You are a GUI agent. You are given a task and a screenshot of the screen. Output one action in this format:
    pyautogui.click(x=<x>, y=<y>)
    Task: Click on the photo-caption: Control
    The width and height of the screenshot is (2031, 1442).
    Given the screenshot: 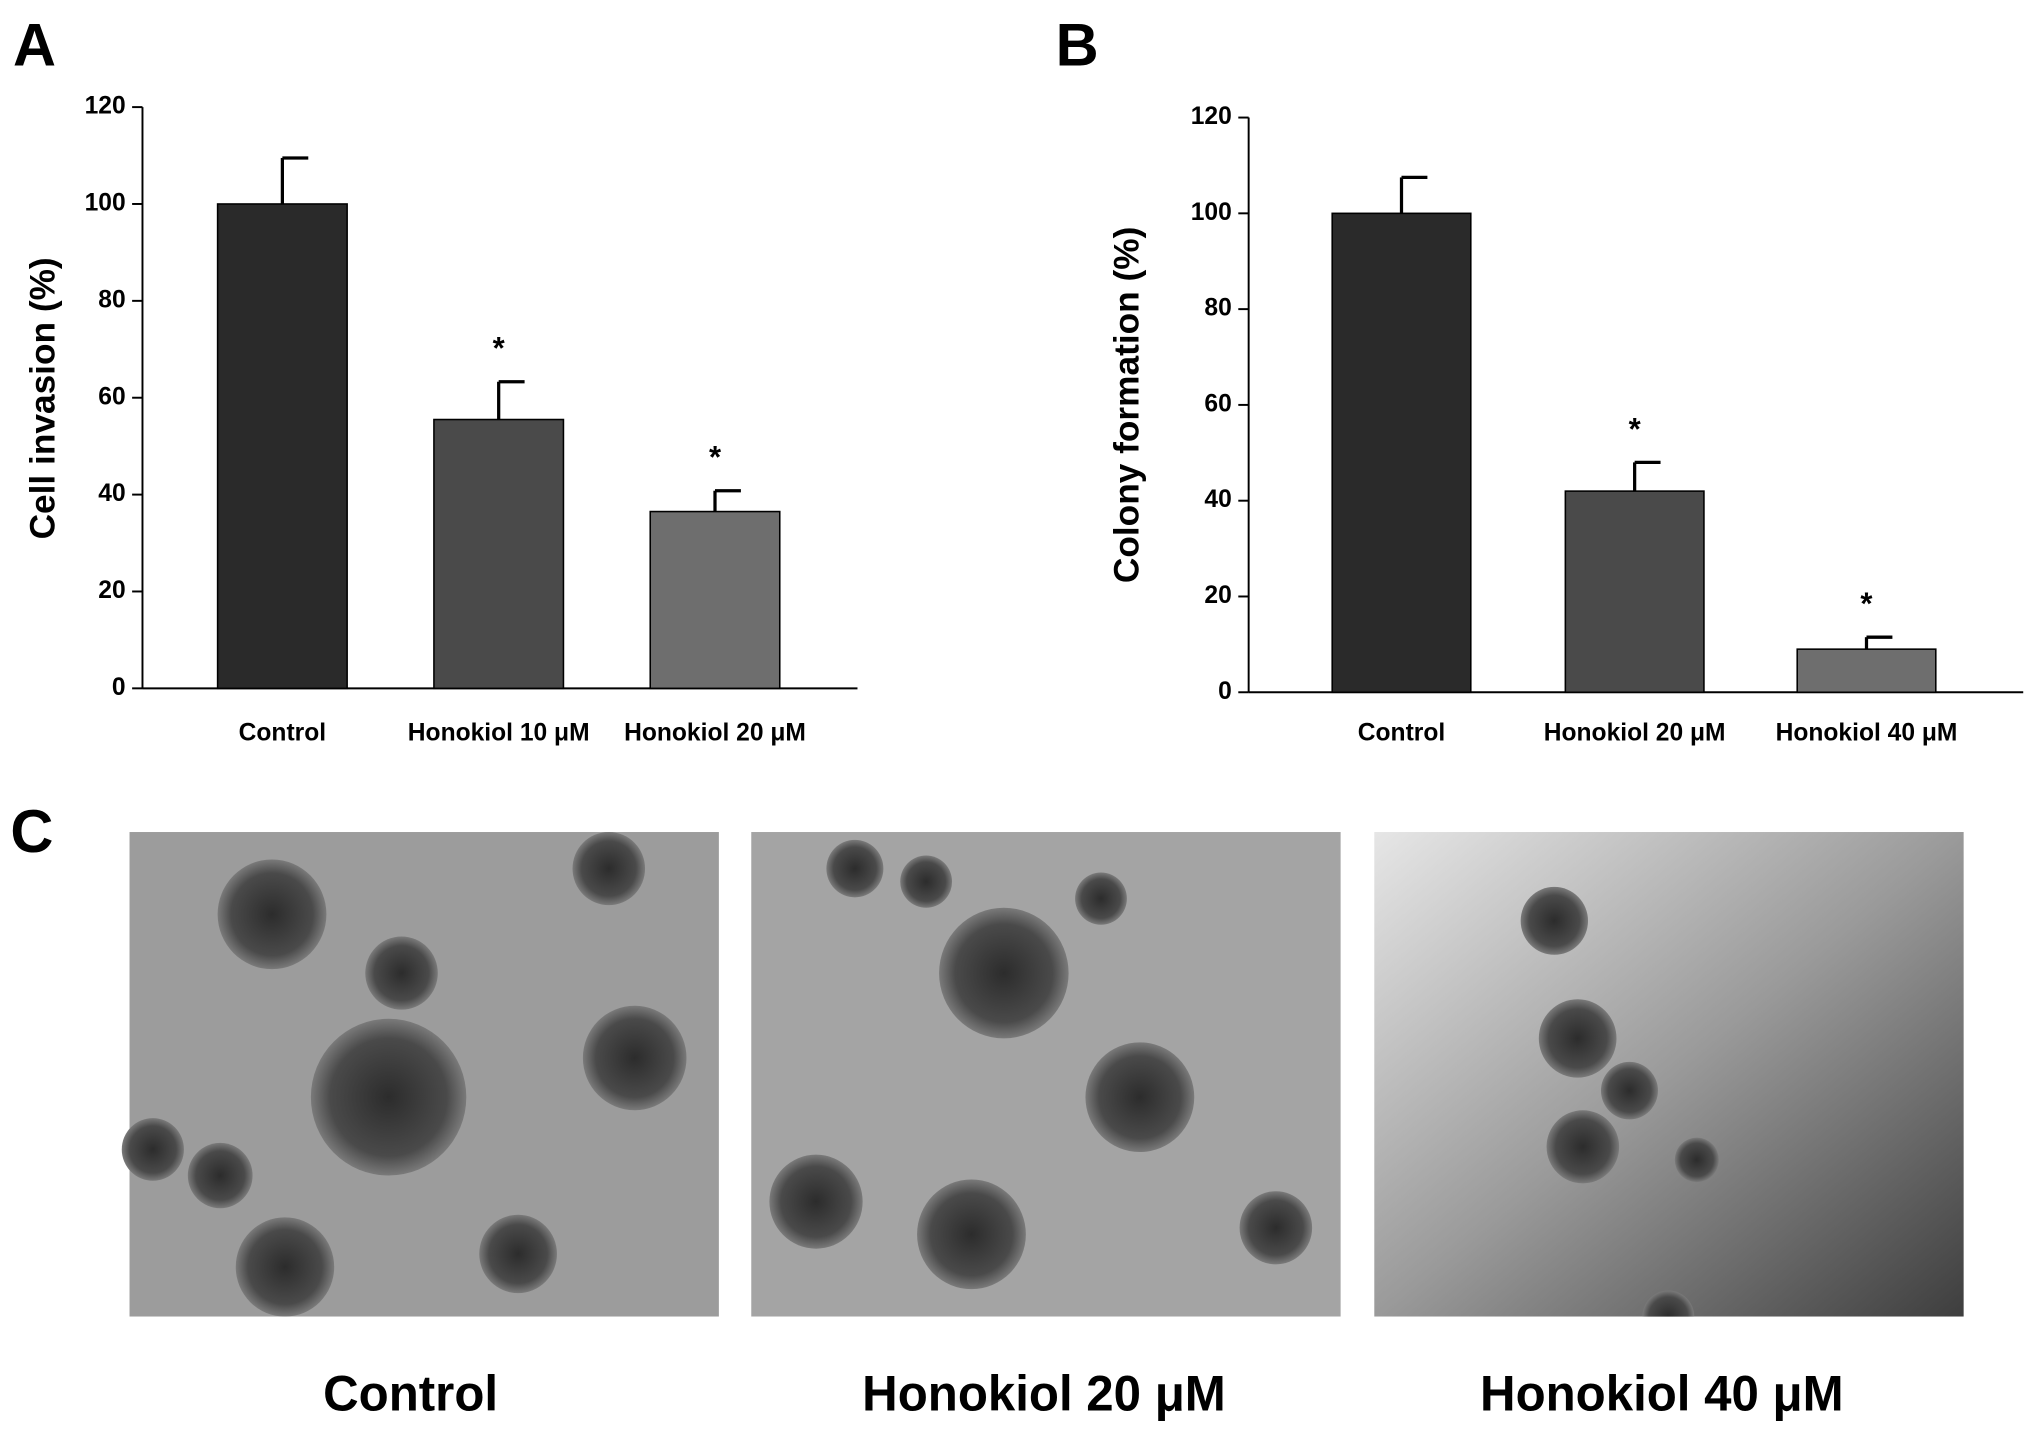 What is the action you would take?
    pyautogui.click(x=410, y=1394)
    